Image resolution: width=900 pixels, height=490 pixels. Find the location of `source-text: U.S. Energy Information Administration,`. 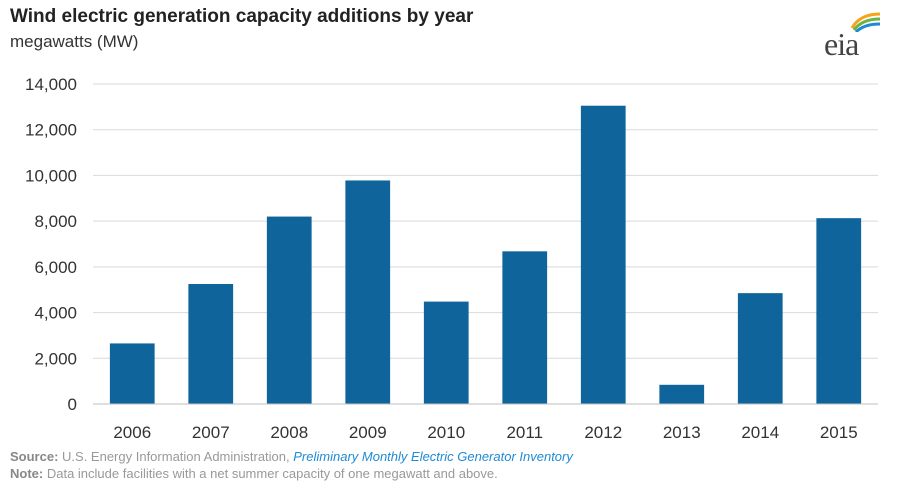

source-text: U.S. Energy Information Administration, is located at coordinates (176, 456).